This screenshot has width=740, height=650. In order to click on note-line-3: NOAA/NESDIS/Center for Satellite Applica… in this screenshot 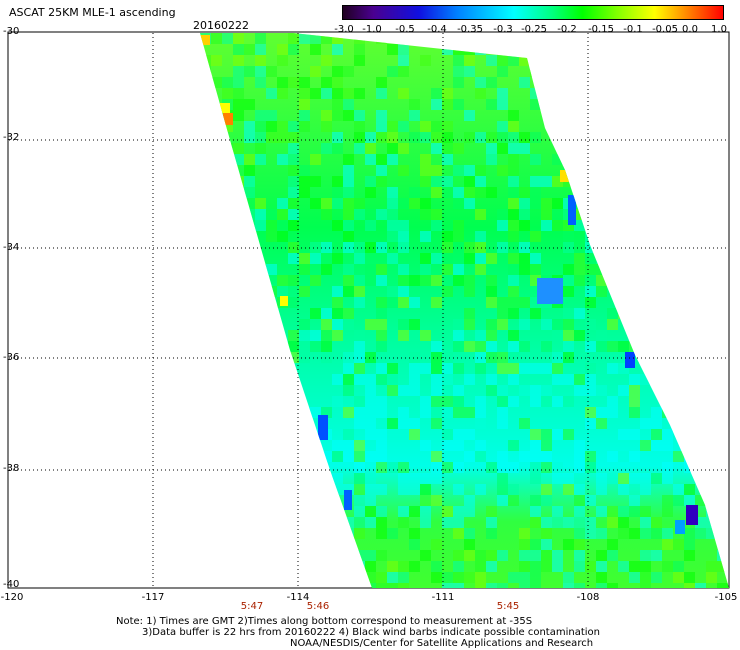, I will do `click(442, 643)`.